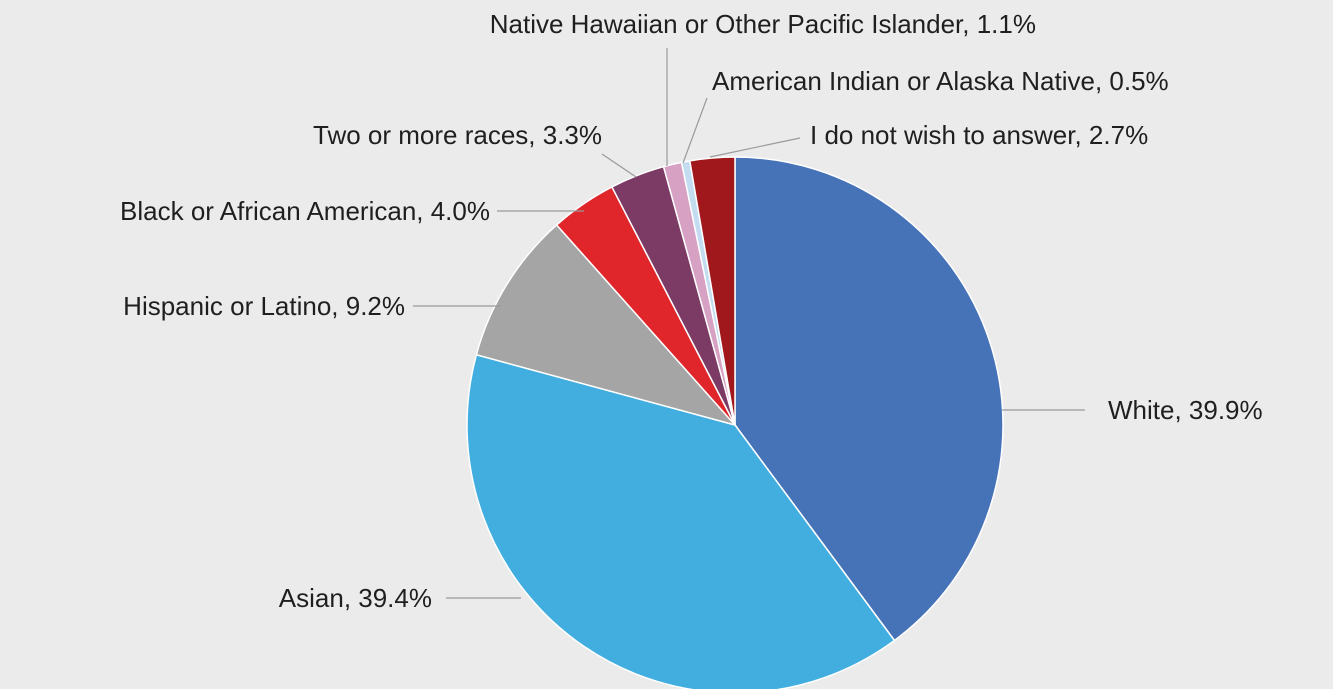 Image resolution: width=1333 pixels, height=689 pixels. I want to click on data-label-hispanic-or-latino: Hispanic or Latino, 9.2%, so click(264, 306).